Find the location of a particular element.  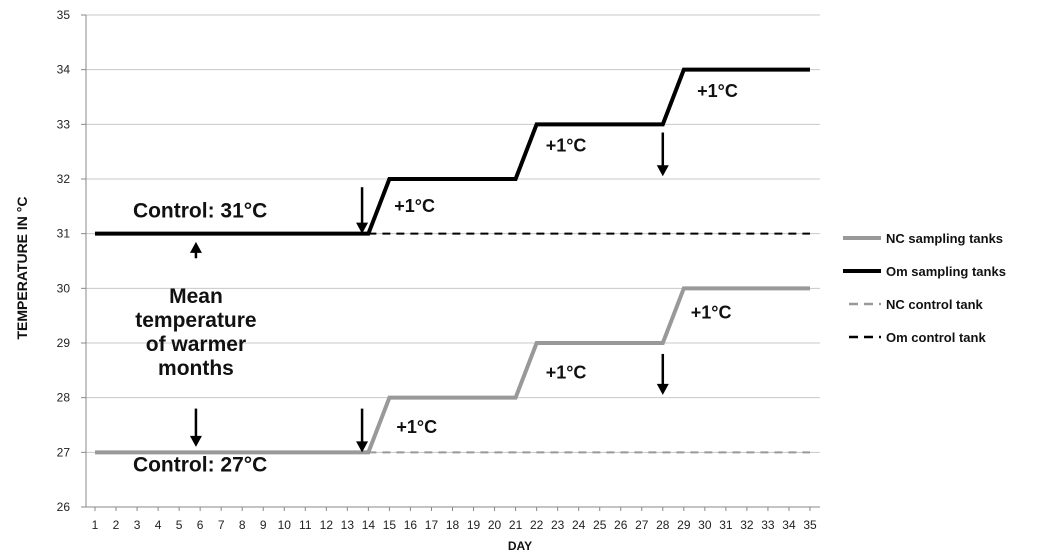

y-tick-label: 33 is located at coordinates (64, 124).